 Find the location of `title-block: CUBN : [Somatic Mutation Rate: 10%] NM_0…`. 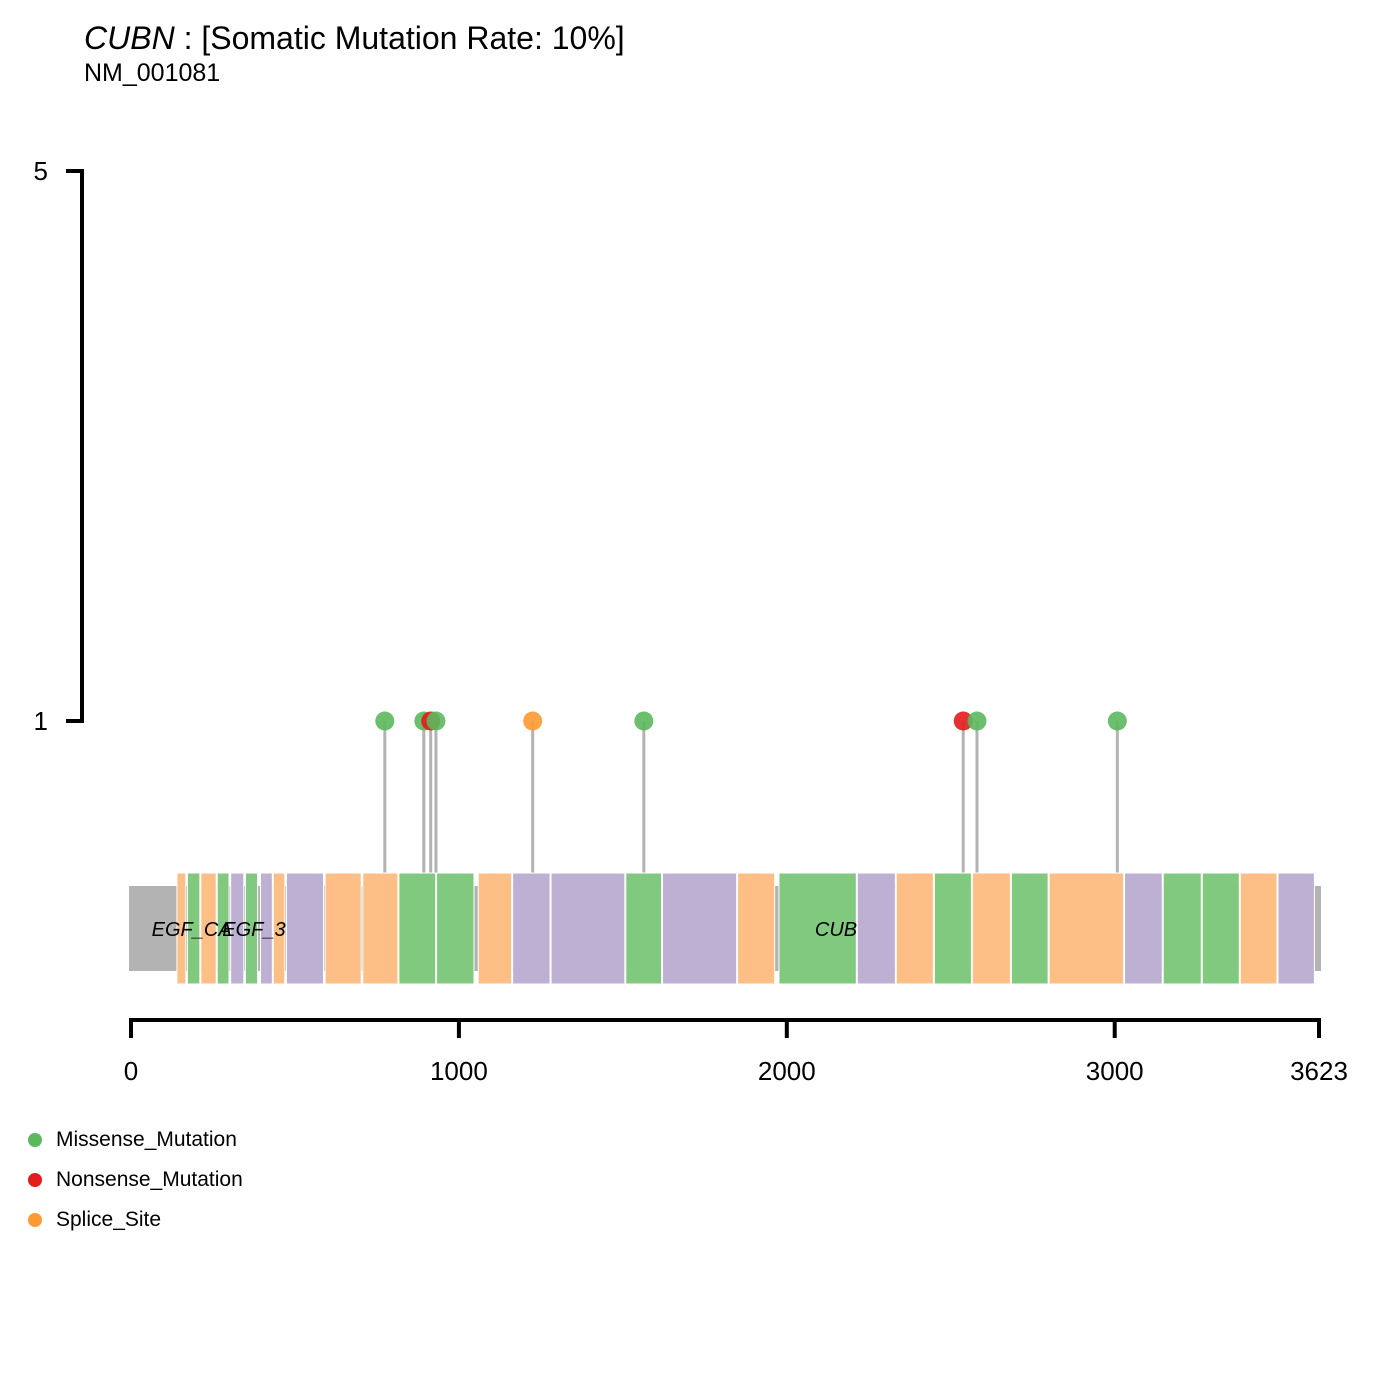

title-block: CUBN : [Somatic Mutation Rate: 10%] NM_0… is located at coordinates (354, 53).